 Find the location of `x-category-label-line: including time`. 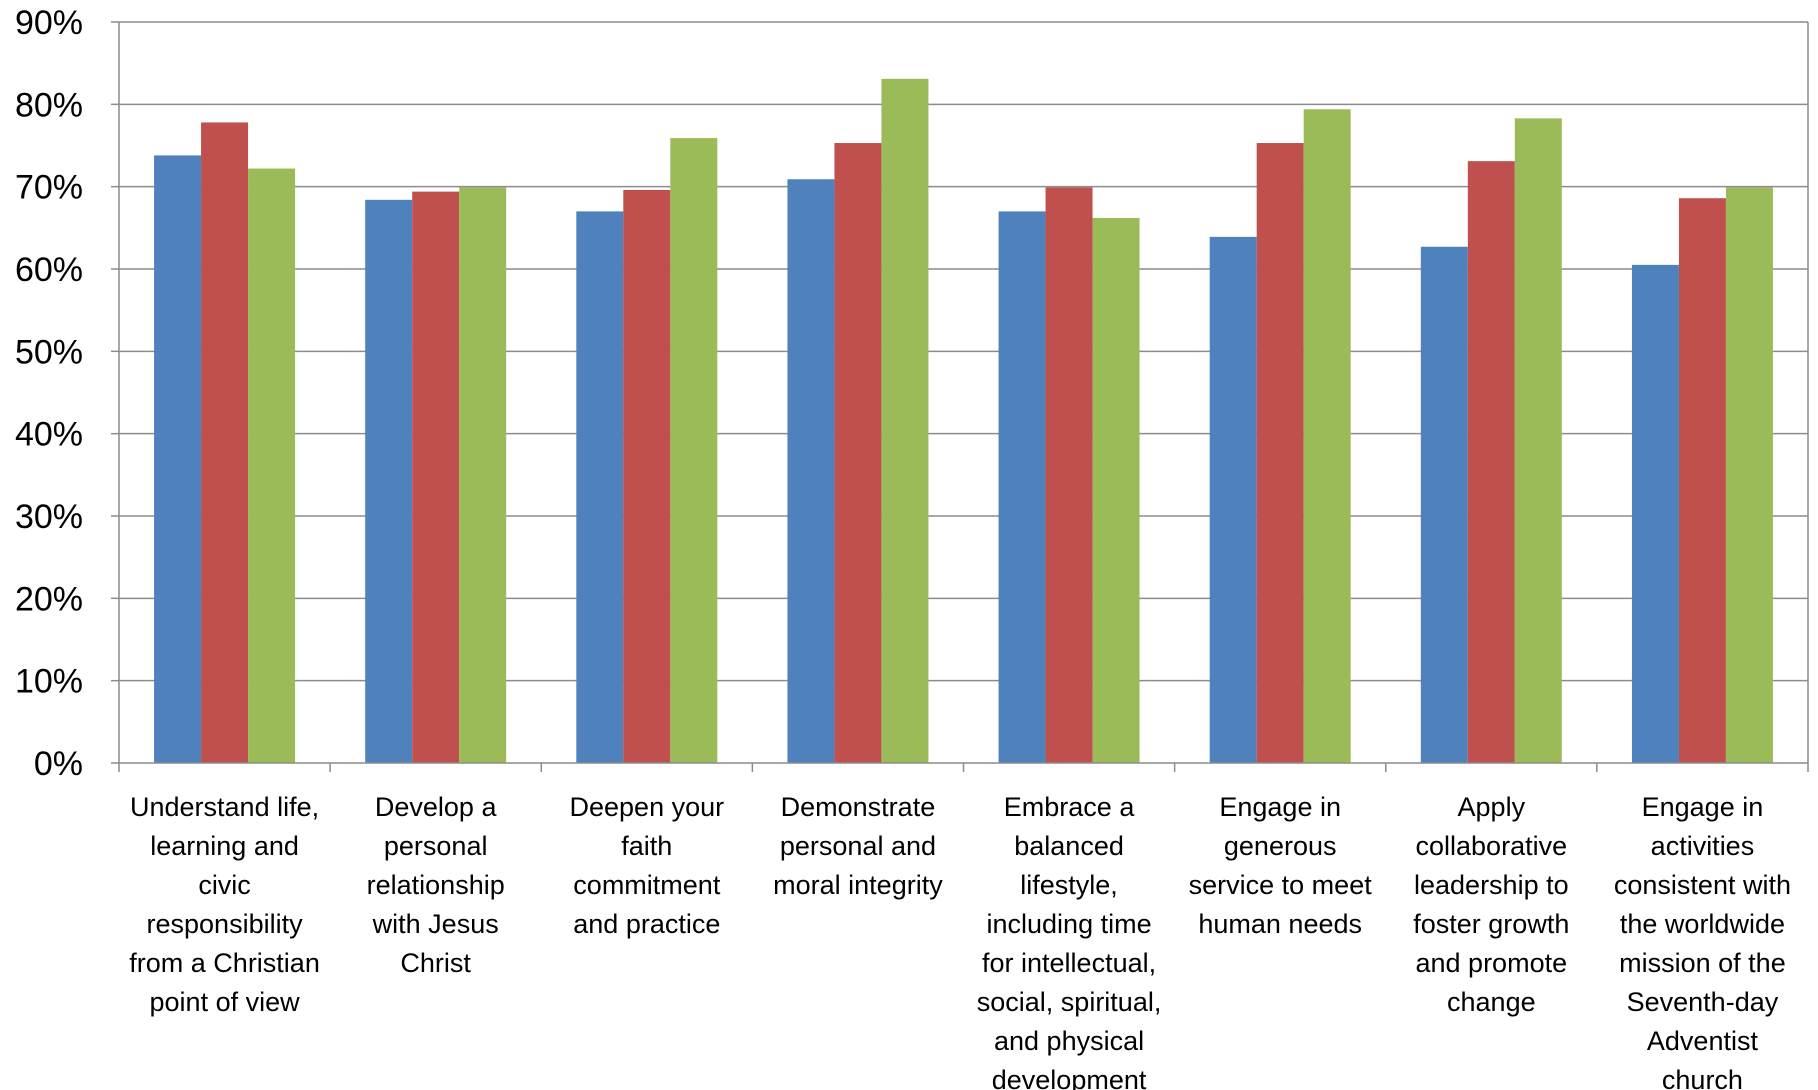

x-category-label-line: including time is located at coordinates (1069, 924).